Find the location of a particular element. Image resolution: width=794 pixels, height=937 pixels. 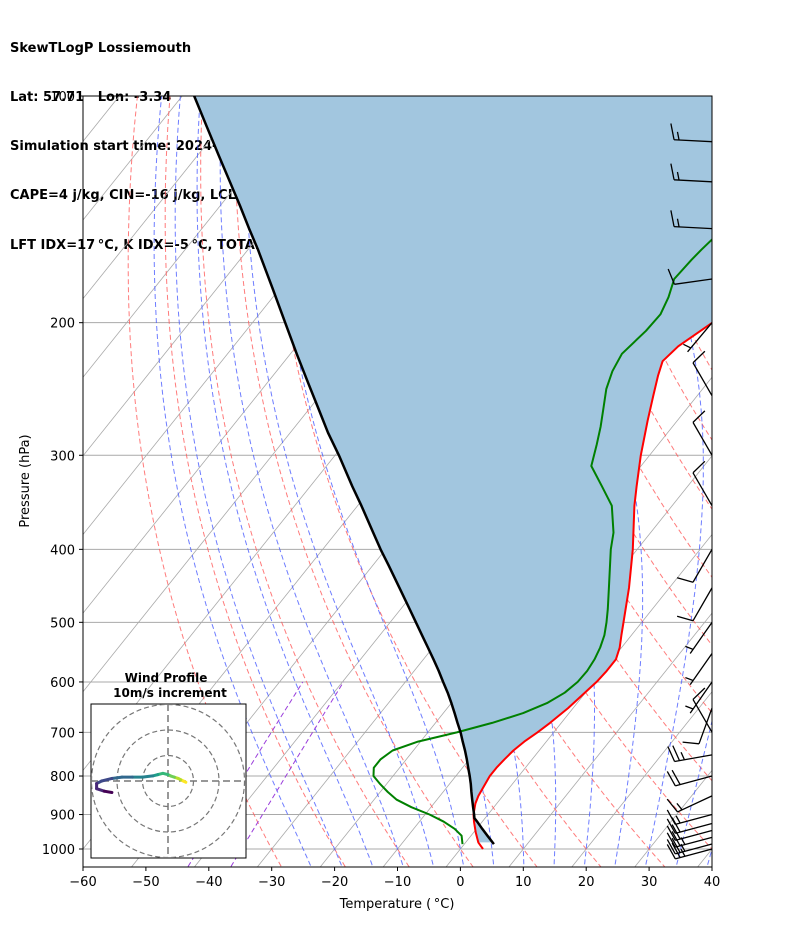

x-tick-label: −20 is located at coordinates (334, 882).